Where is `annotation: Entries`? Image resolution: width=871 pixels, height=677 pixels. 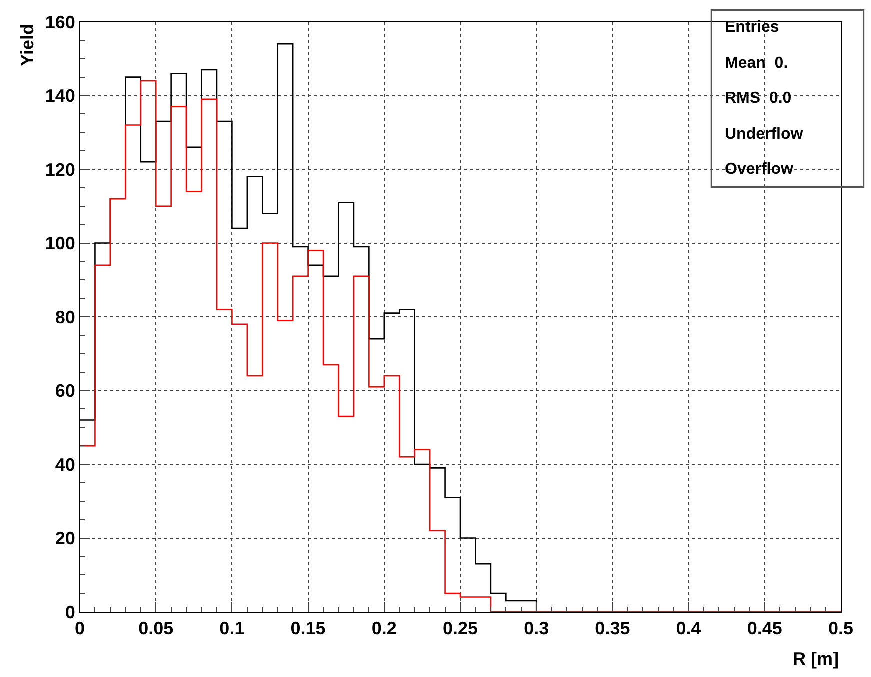
annotation: Entries is located at coordinates (752, 27).